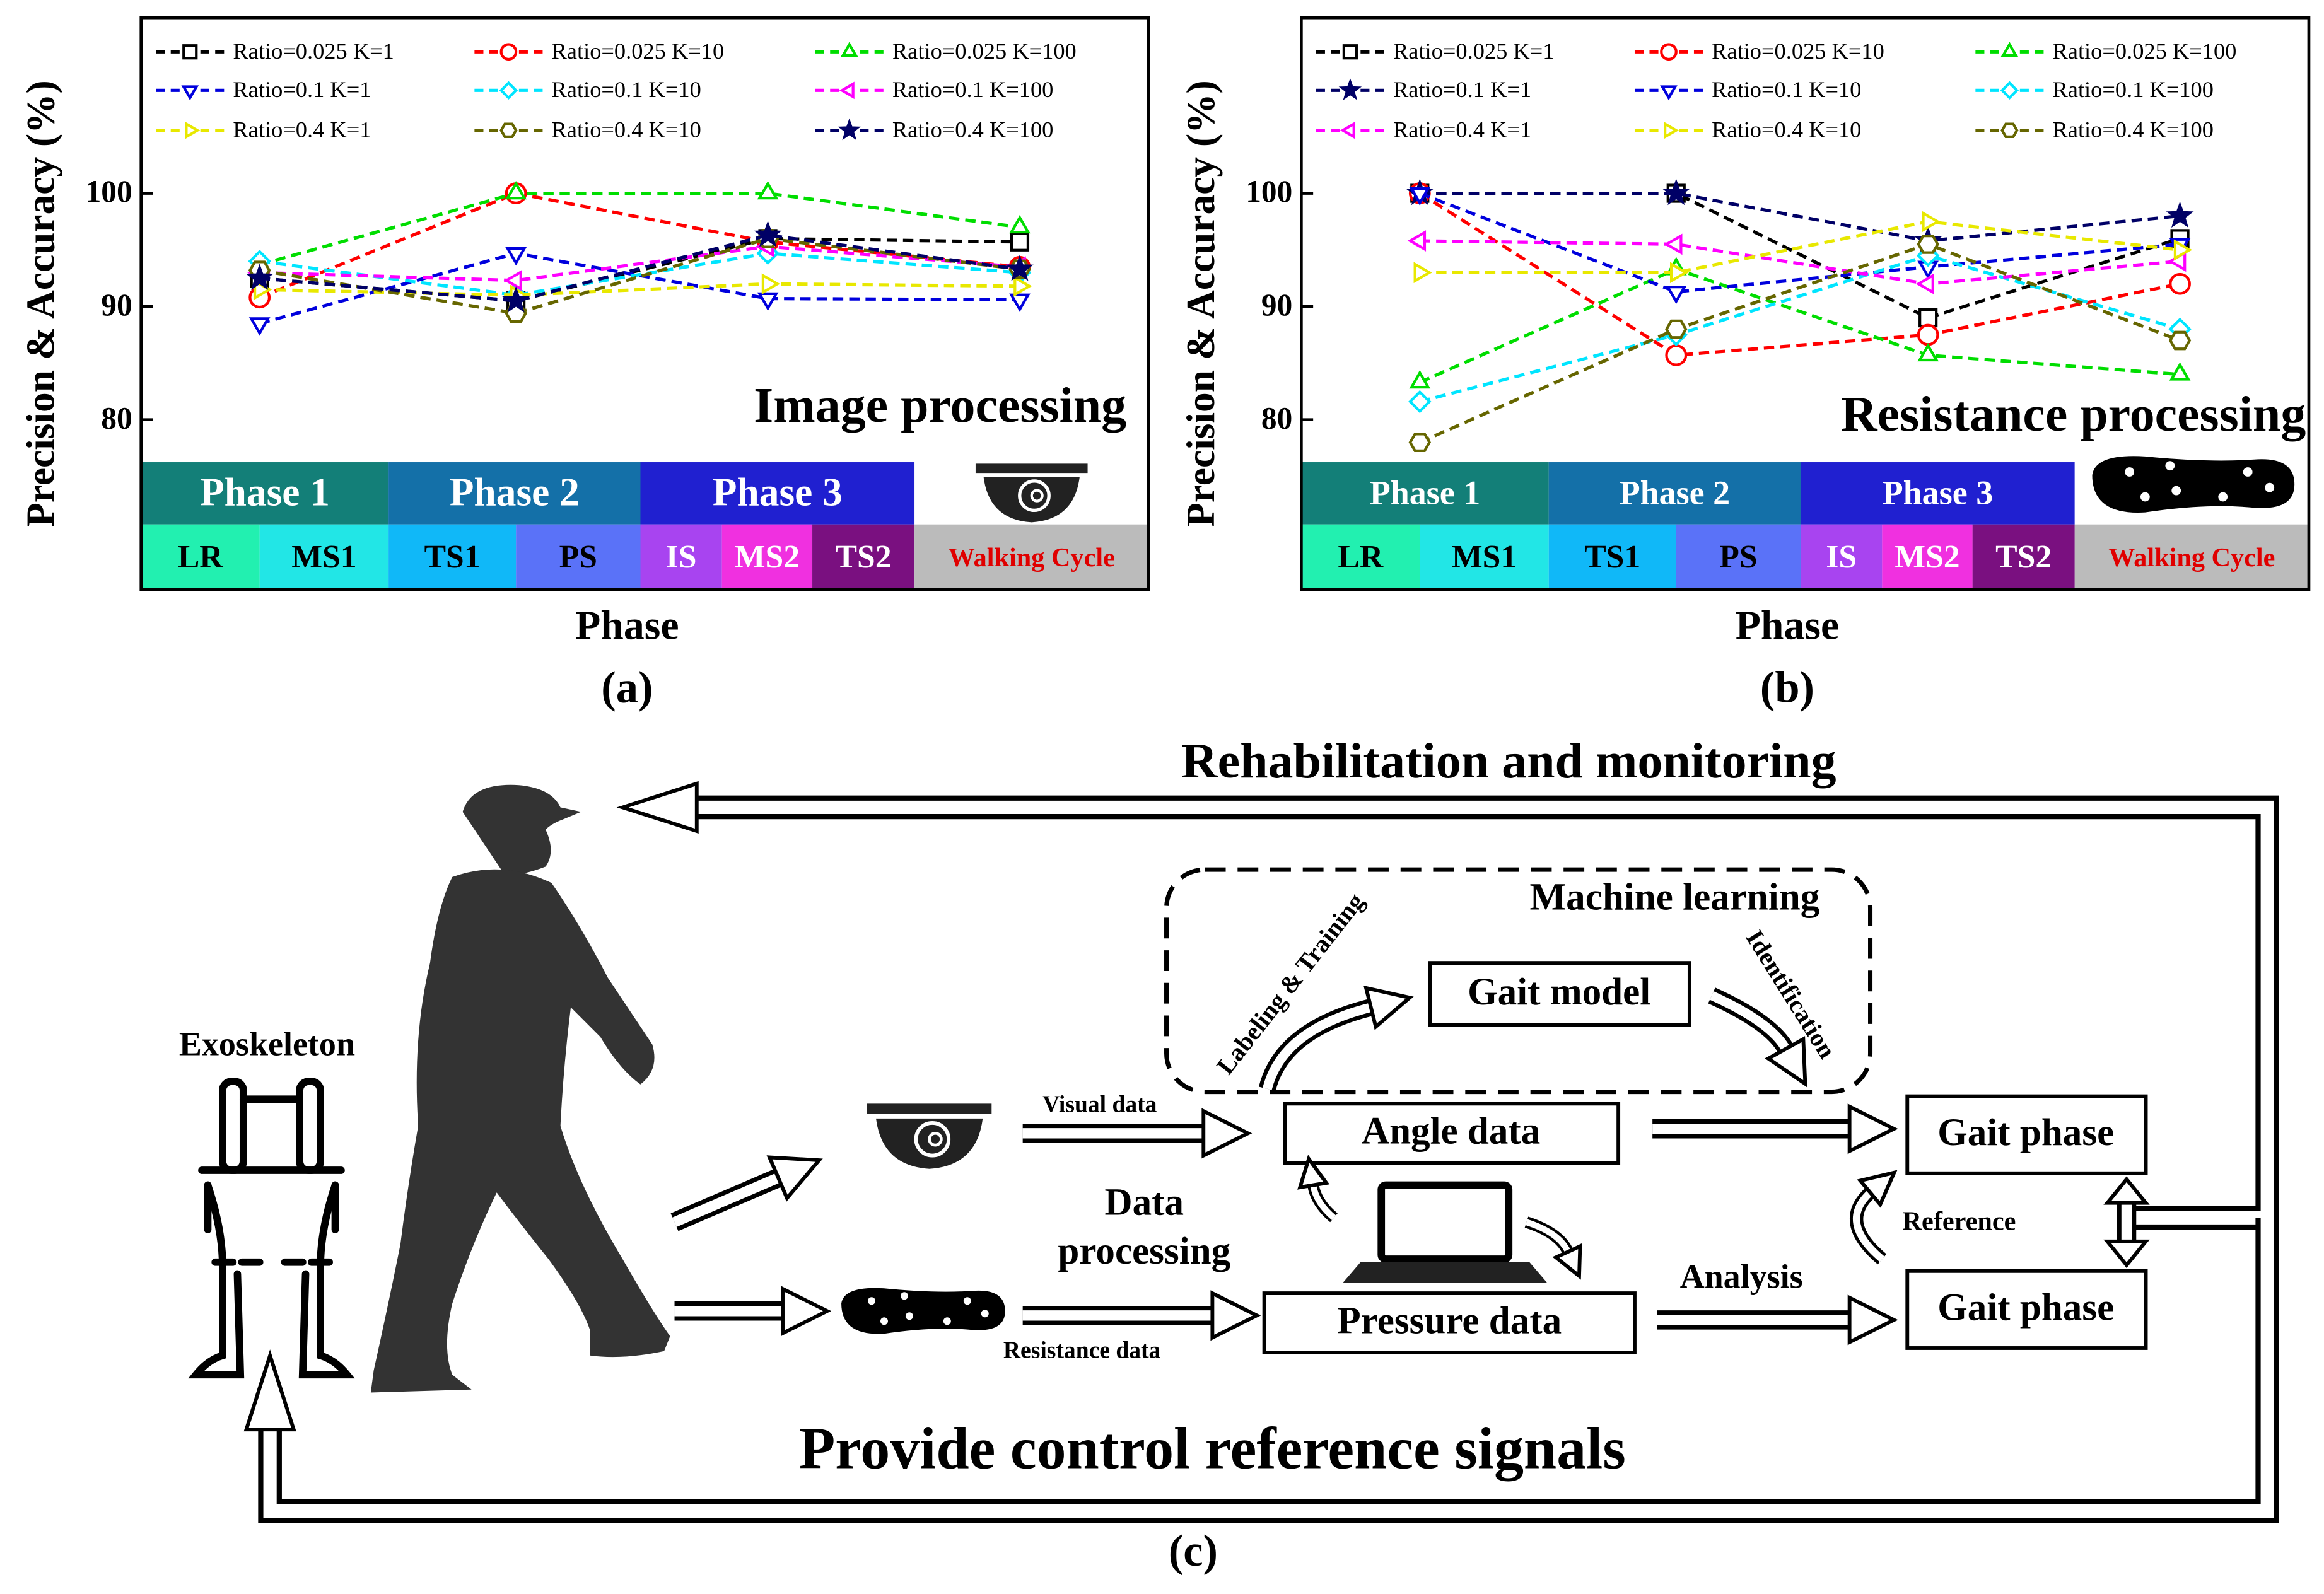  What do you see at coordinates (1445, 1232) in the screenshot?
I see `laptop-icon` at bounding box center [1445, 1232].